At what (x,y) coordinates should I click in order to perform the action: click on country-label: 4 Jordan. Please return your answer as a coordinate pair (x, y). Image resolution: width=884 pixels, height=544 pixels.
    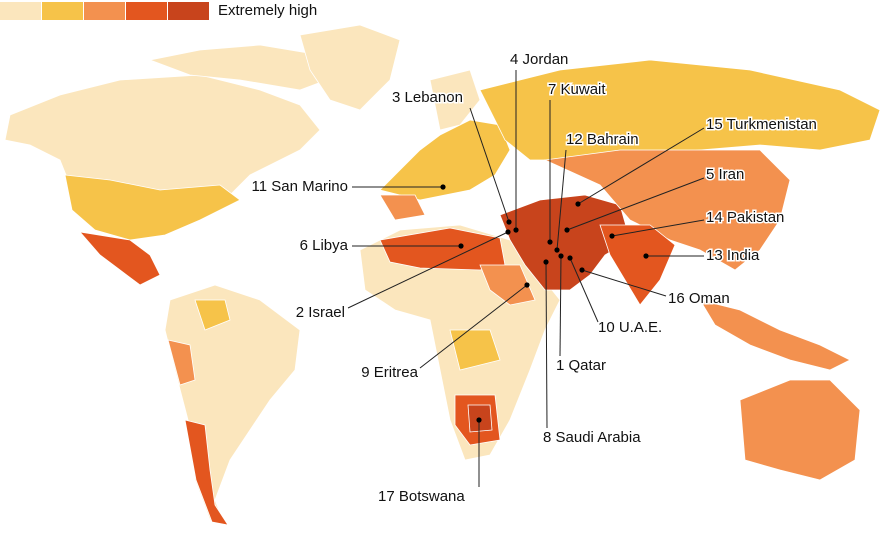
    Looking at the image, I should click on (539, 59).